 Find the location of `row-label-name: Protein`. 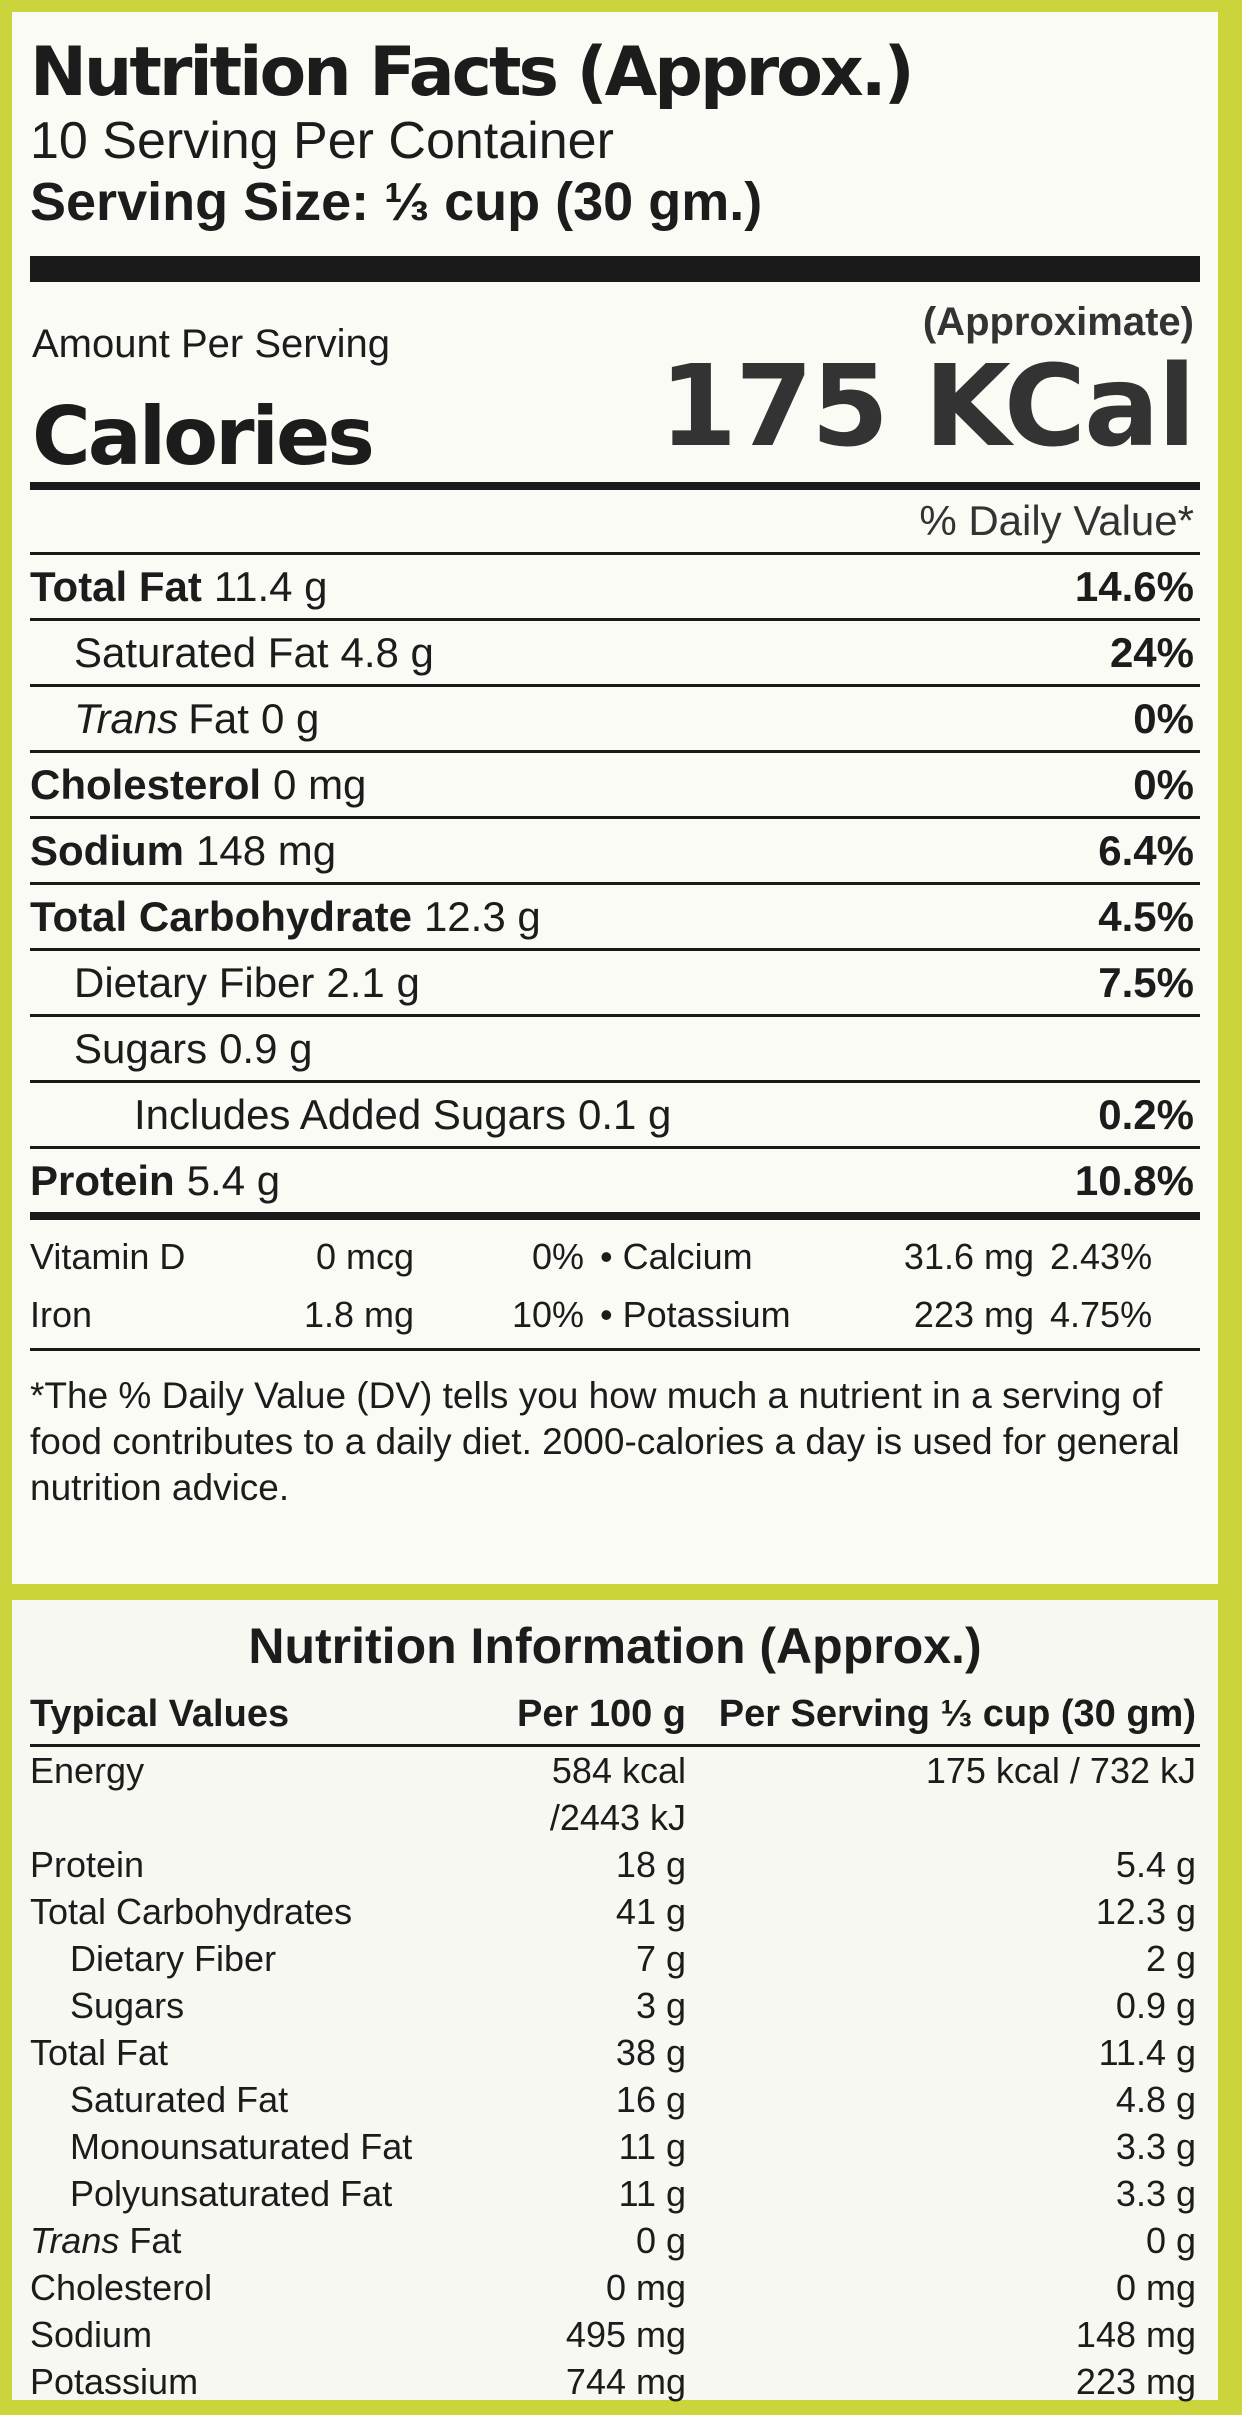

row-label-name: Protein is located at coordinates (87, 1864).